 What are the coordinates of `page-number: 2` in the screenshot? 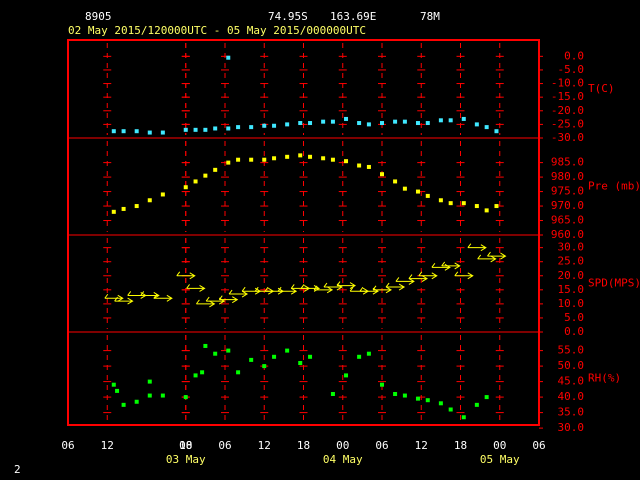 It's located at (17, 469).